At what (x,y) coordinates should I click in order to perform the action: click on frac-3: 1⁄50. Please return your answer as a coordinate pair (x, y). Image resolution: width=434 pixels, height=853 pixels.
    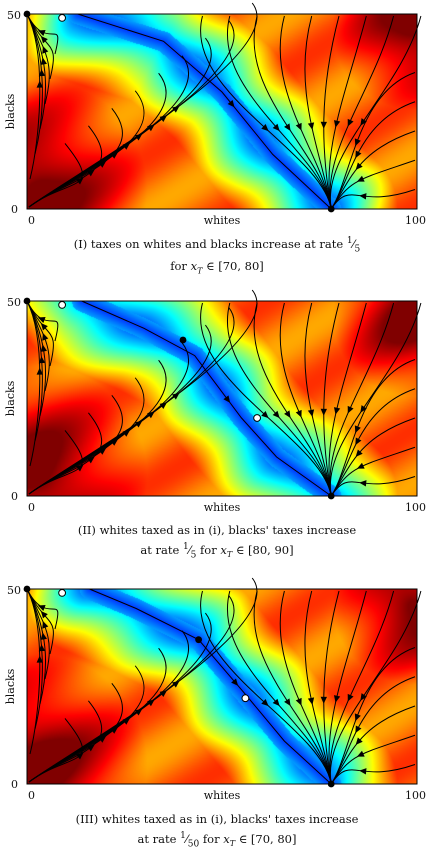
    Looking at the image, I should click on (190, 840).